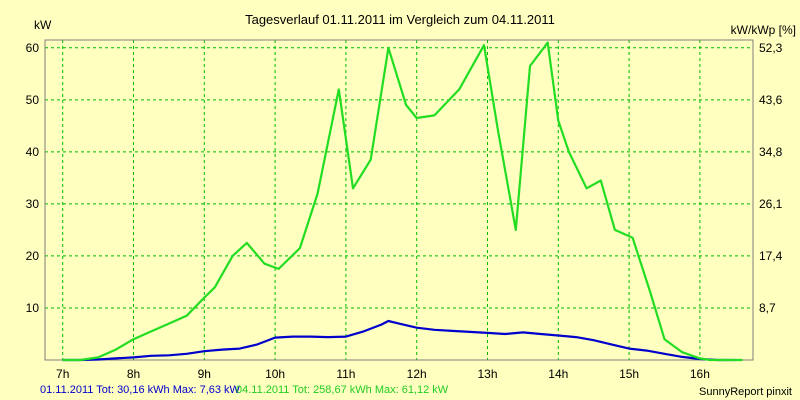 The width and height of the screenshot is (800, 400). Describe the element at coordinates (763, 30) in the screenshot. I see `y-axis-right-unit: kW/kWp [%]` at that location.